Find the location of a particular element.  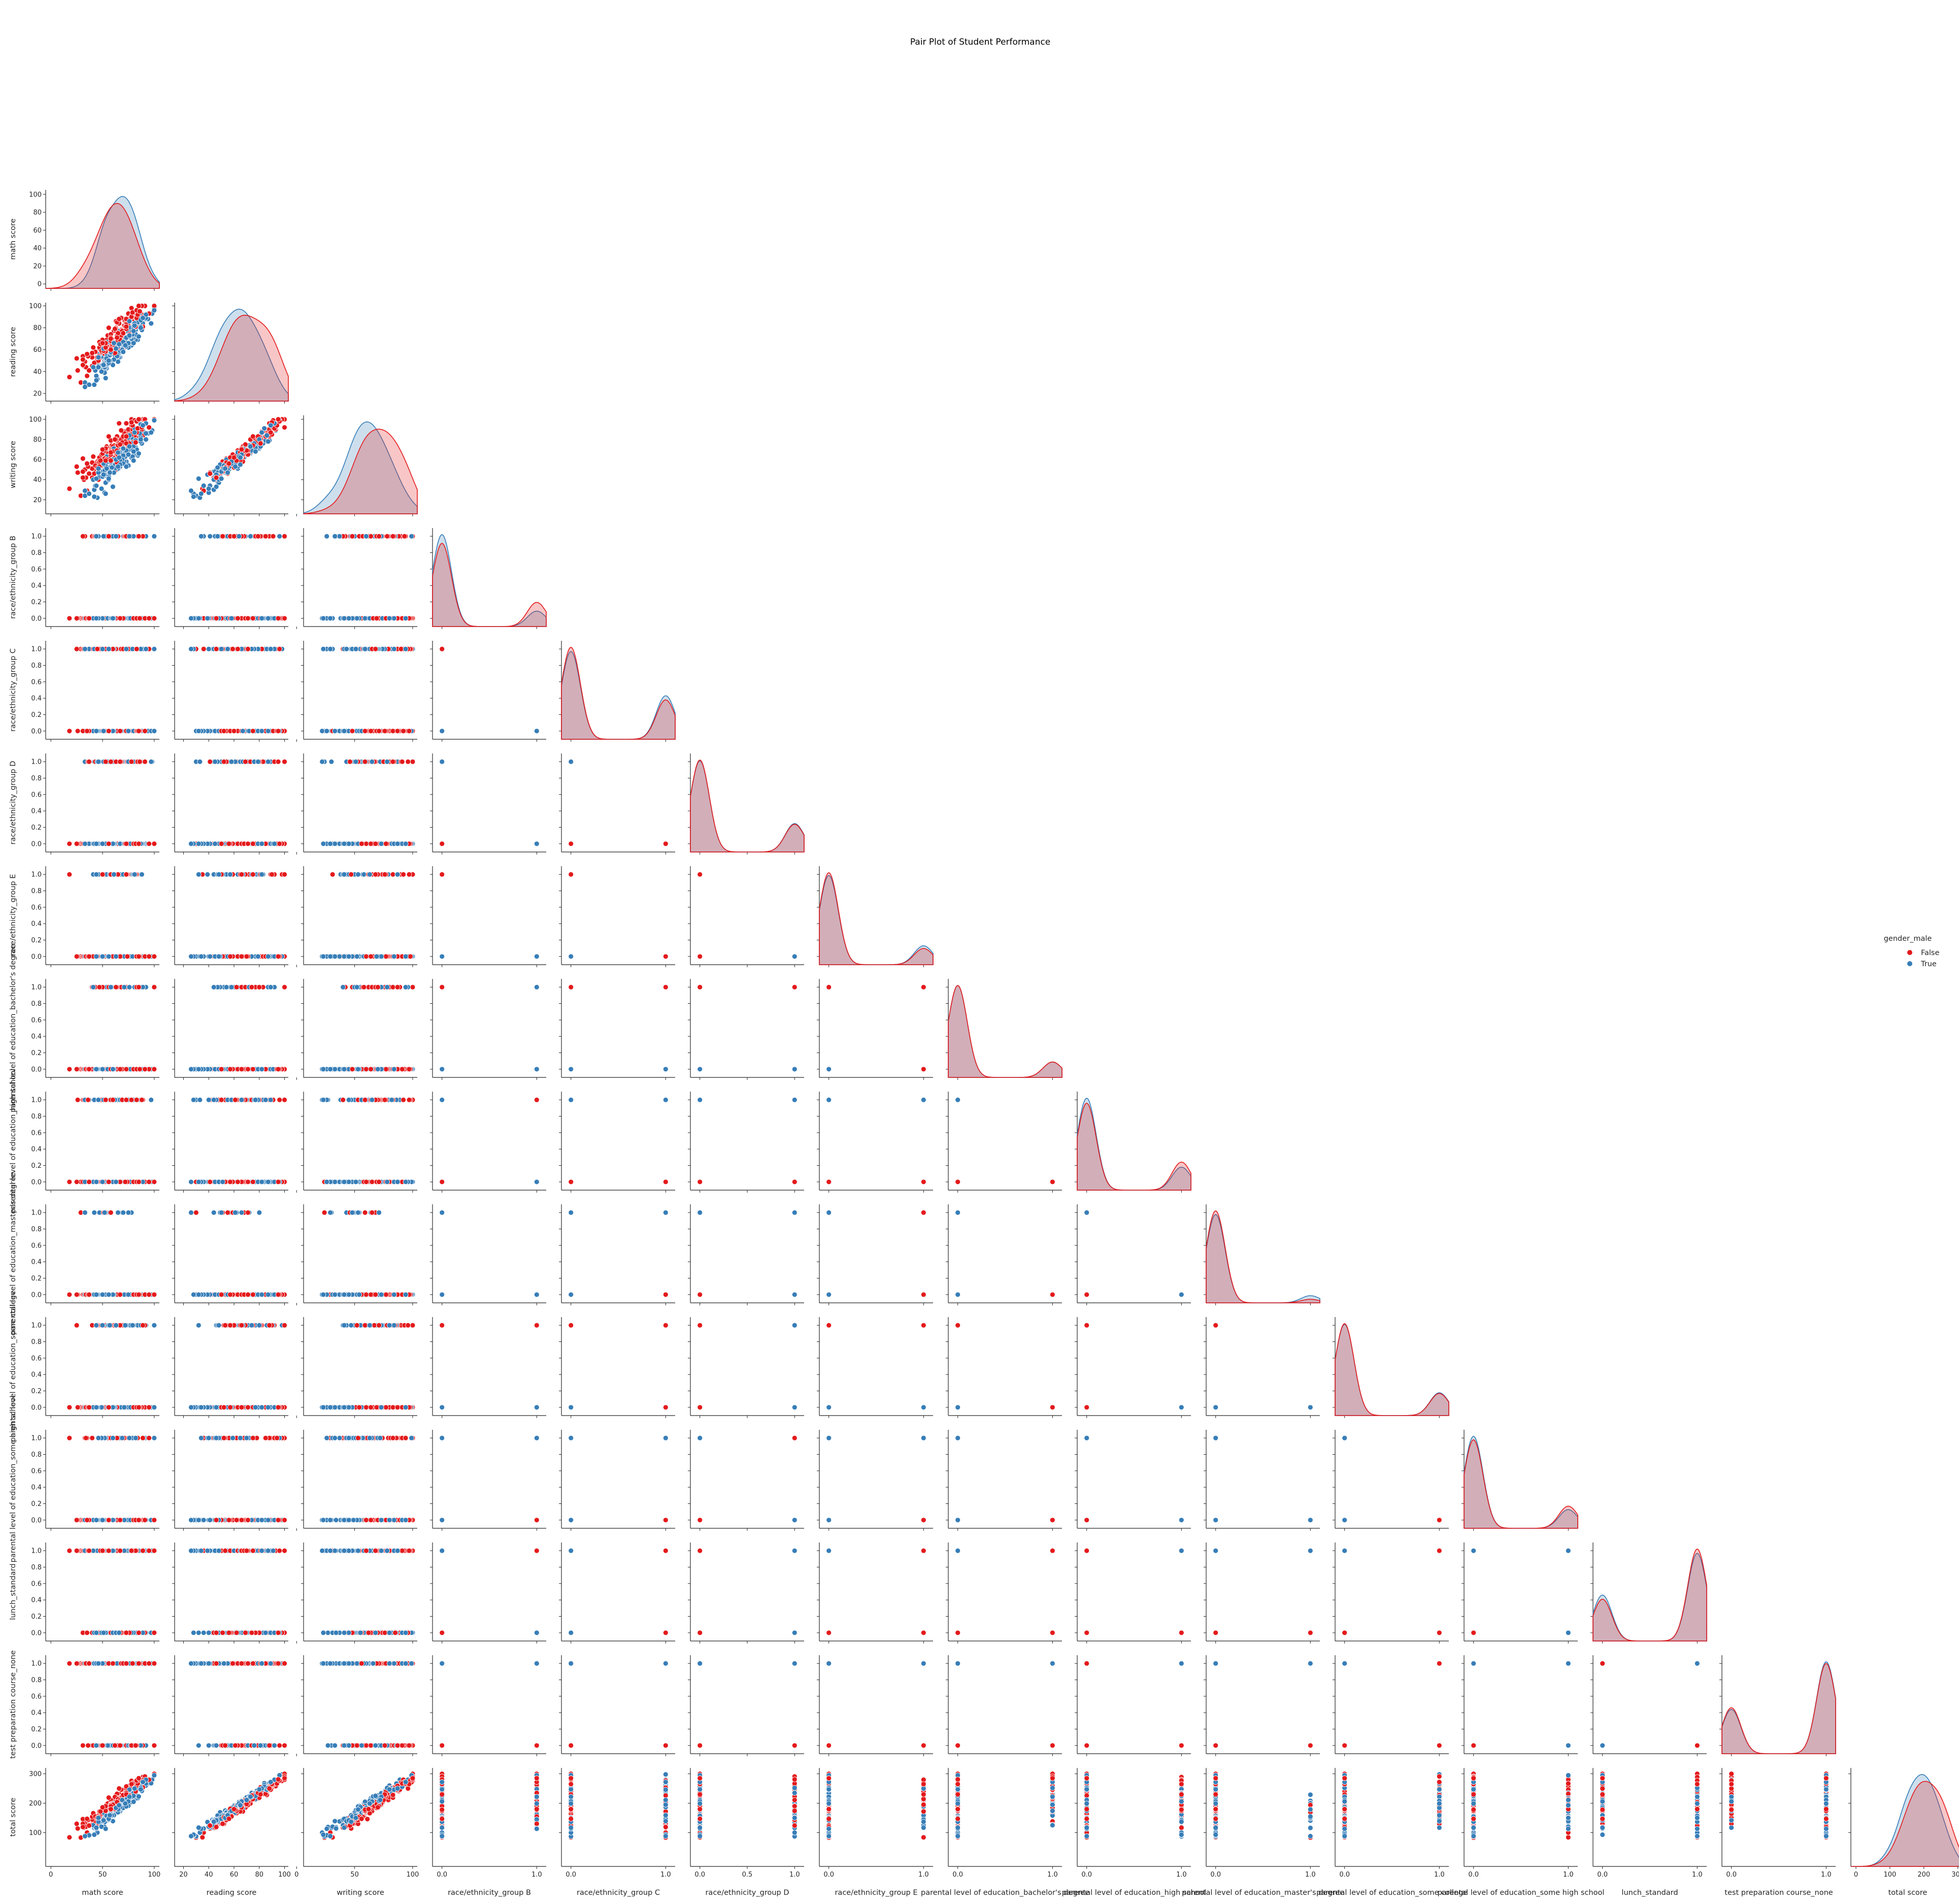

panel-reading-score--math-score: 20 40 60 80 100 is located at coordinates (94, 354).